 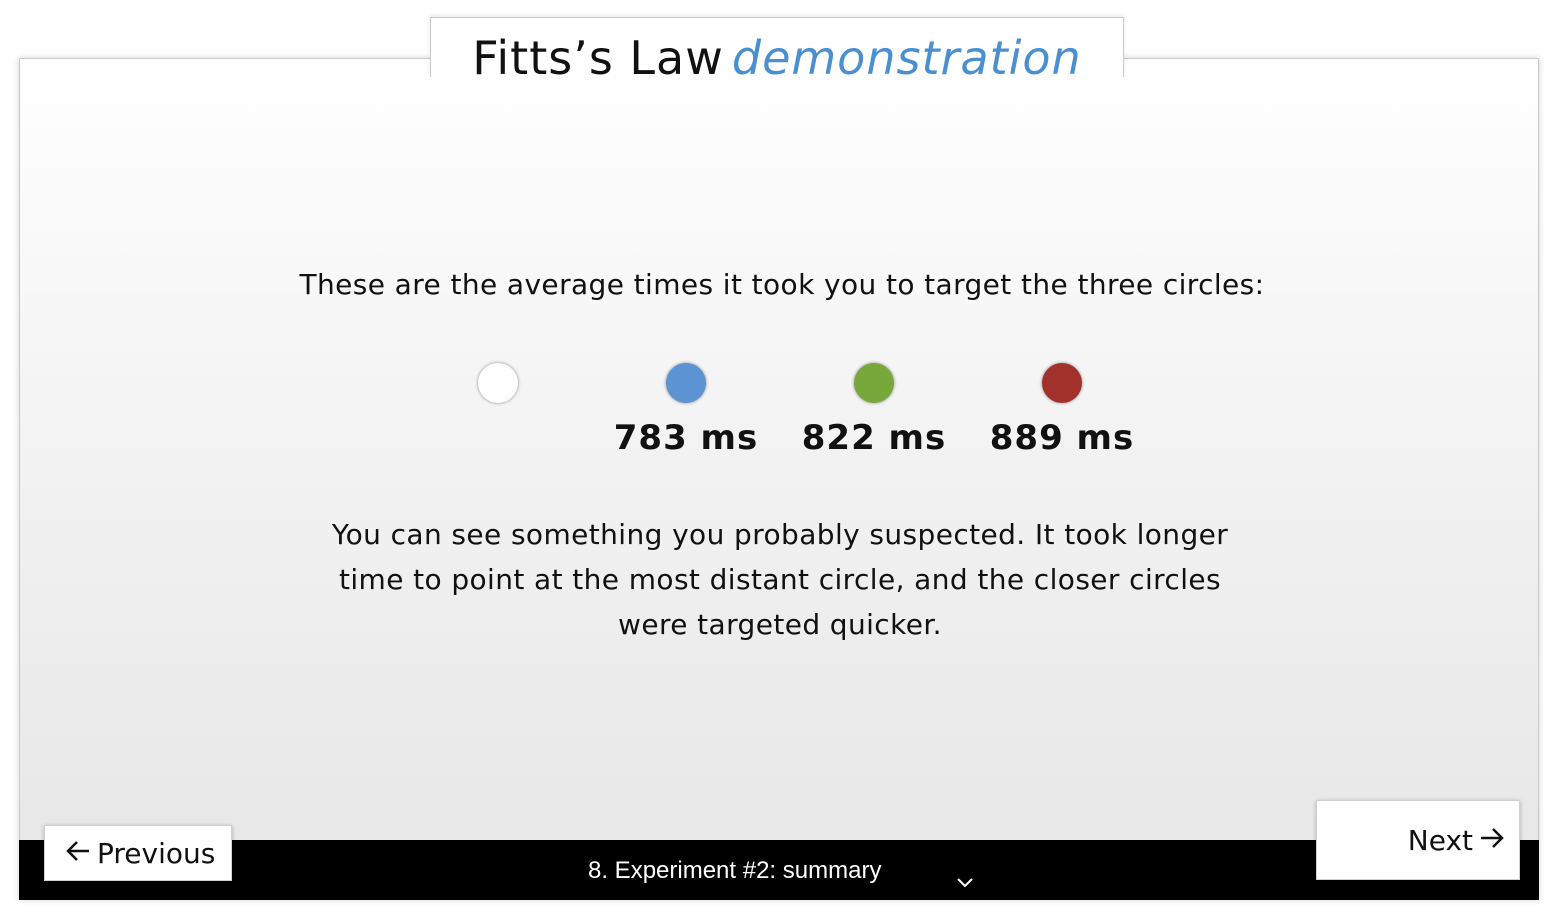 What do you see at coordinates (1492, 840) in the screenshot?
I see `arrow-right-icon` at bounding box center [1492, 840].